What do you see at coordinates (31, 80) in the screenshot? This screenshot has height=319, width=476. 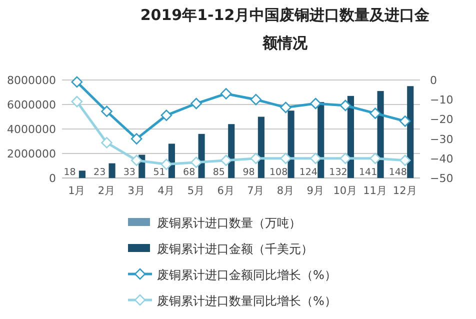 I see `y-tick-label: 8000000` at bounding box center [31, 80].